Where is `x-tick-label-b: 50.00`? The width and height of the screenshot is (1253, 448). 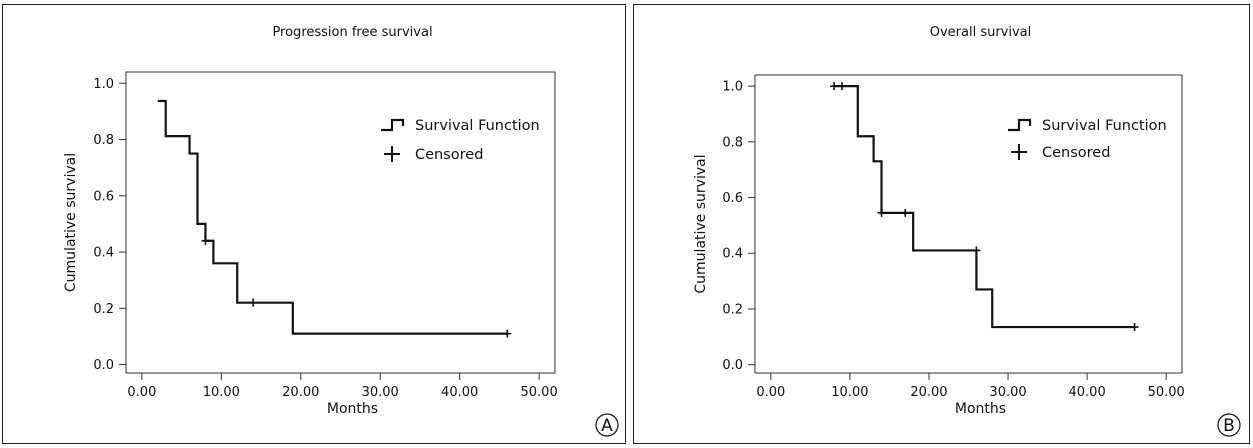
x-tick-label-b: 50.00 is located at coordinates (1166, 392).